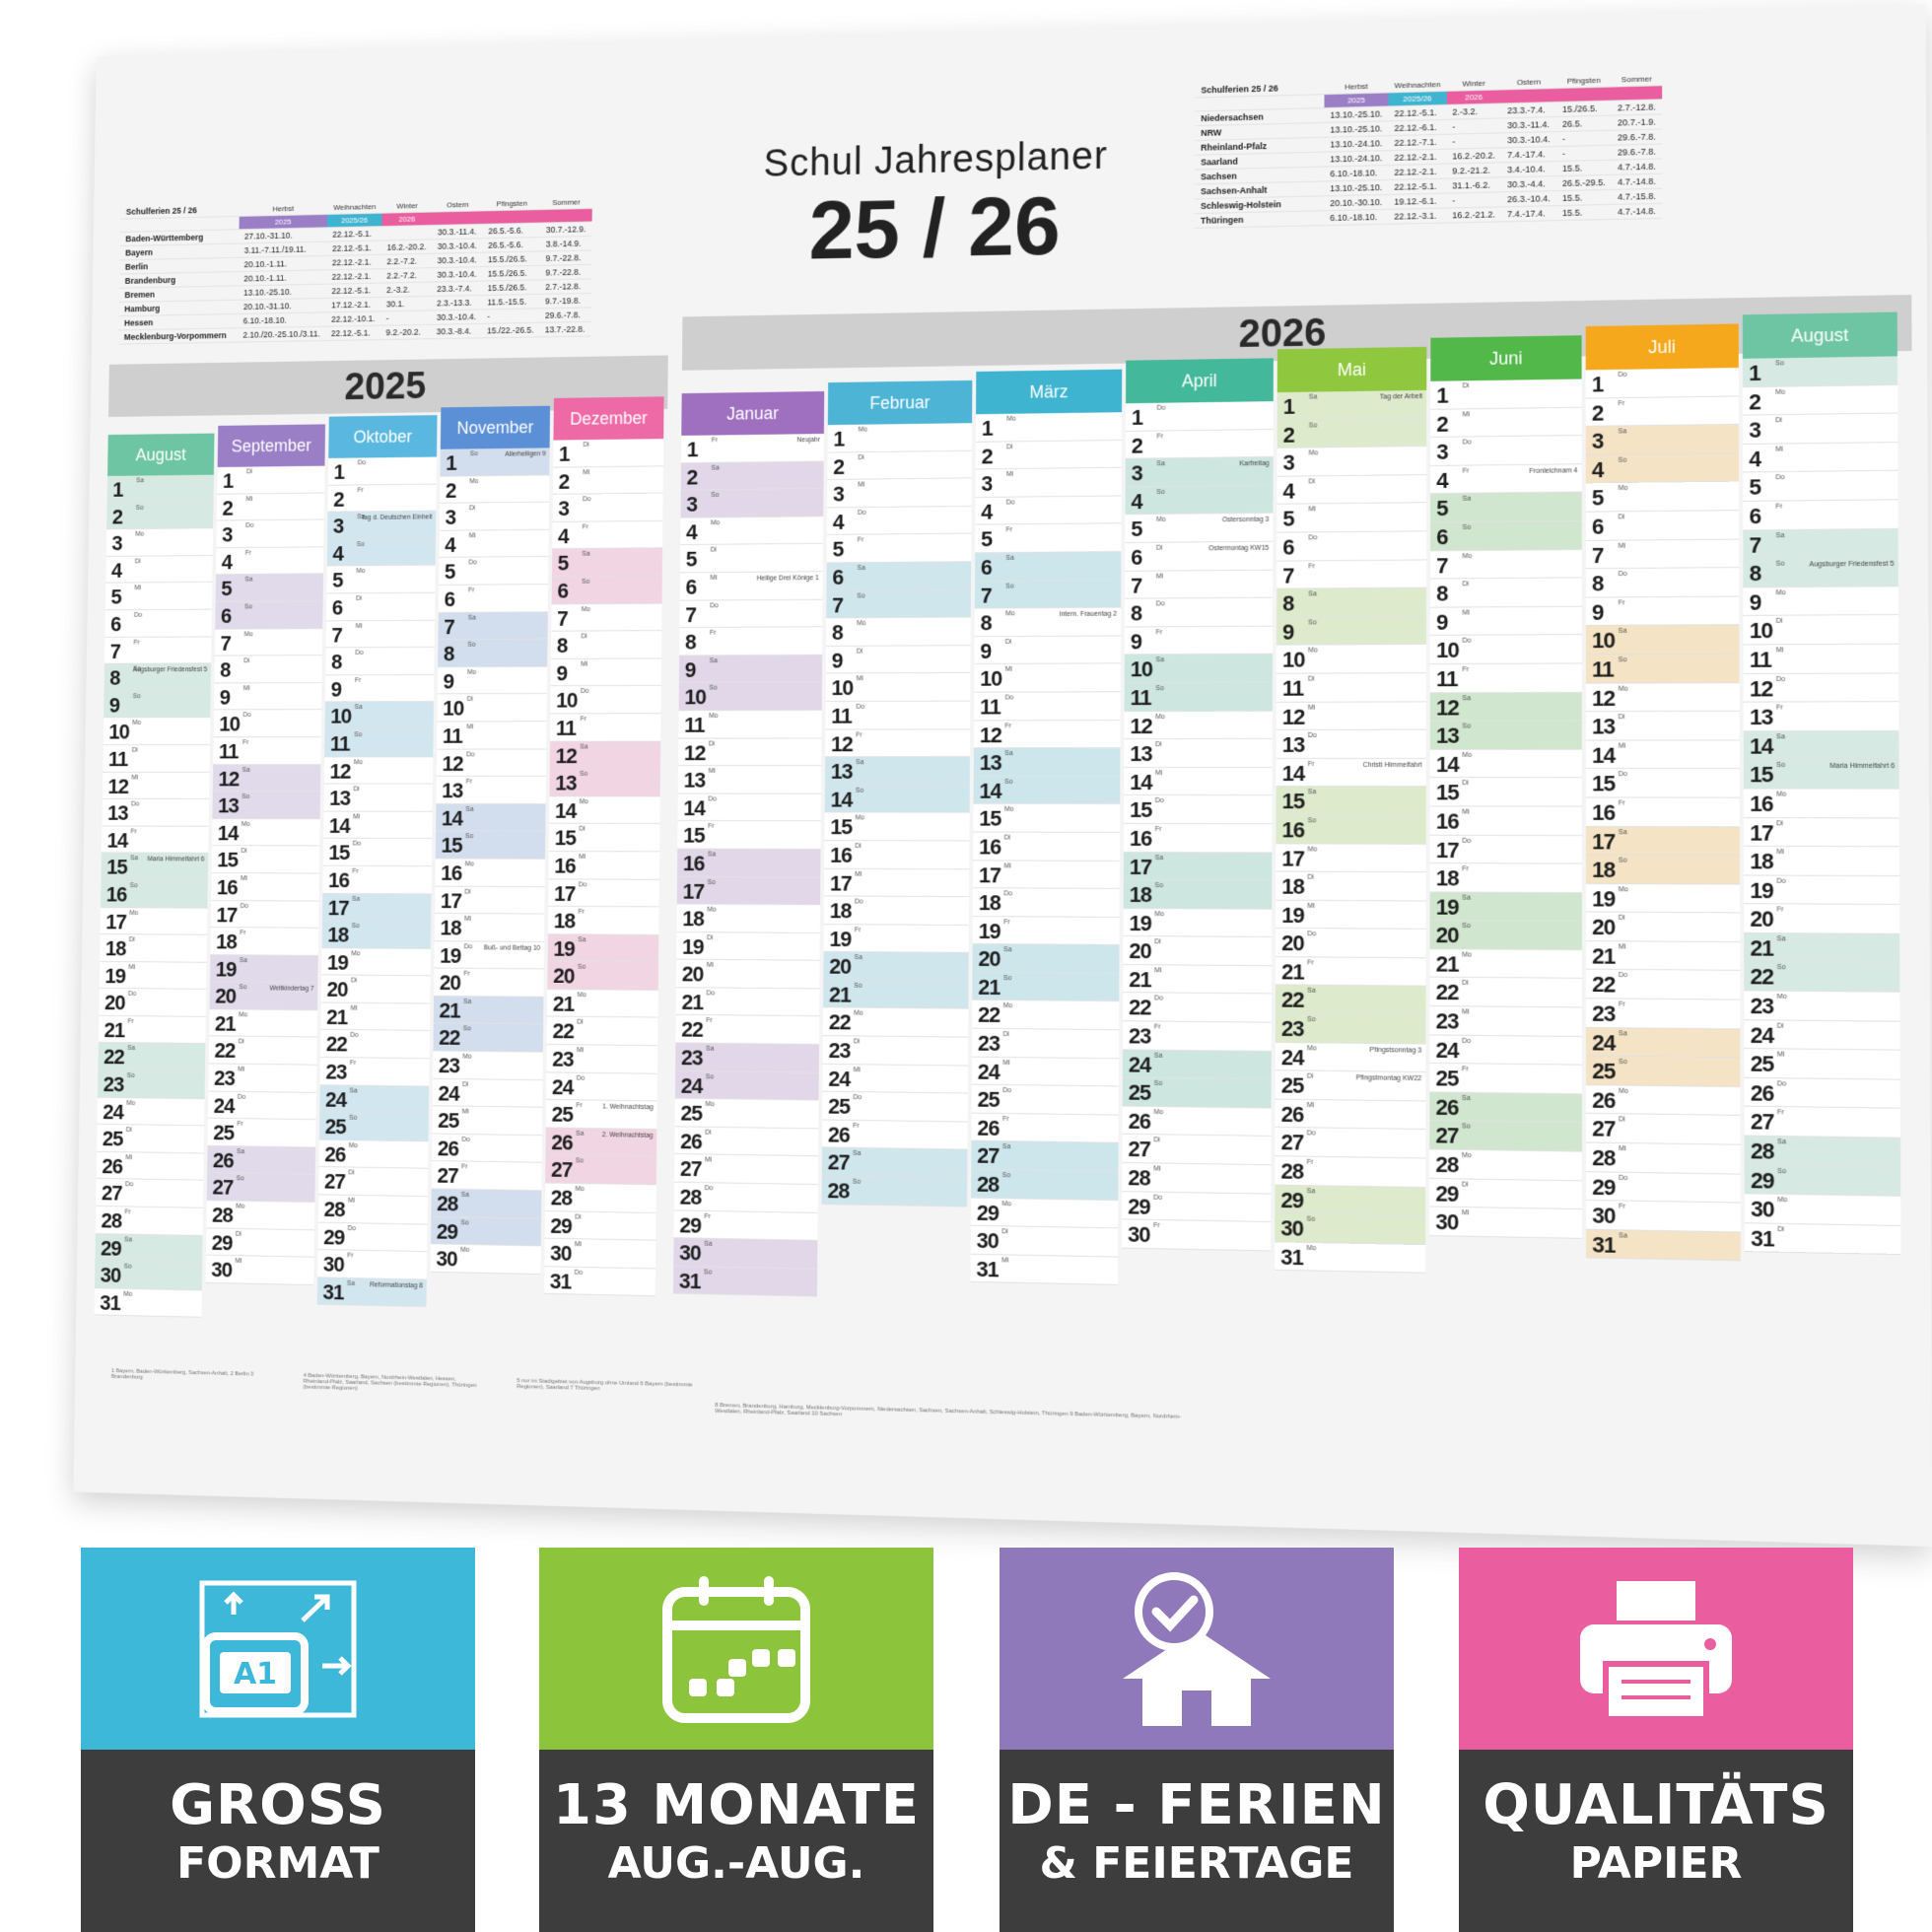  Describe the element at coordinates (1350, 1258) in the screenshot. I see `day-cell: 31 Mo` at that location.